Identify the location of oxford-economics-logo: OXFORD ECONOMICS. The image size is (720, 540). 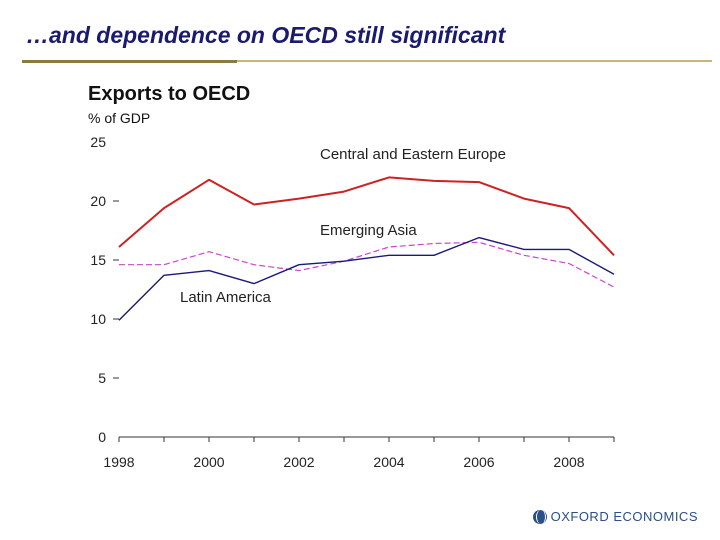
(615, 516).